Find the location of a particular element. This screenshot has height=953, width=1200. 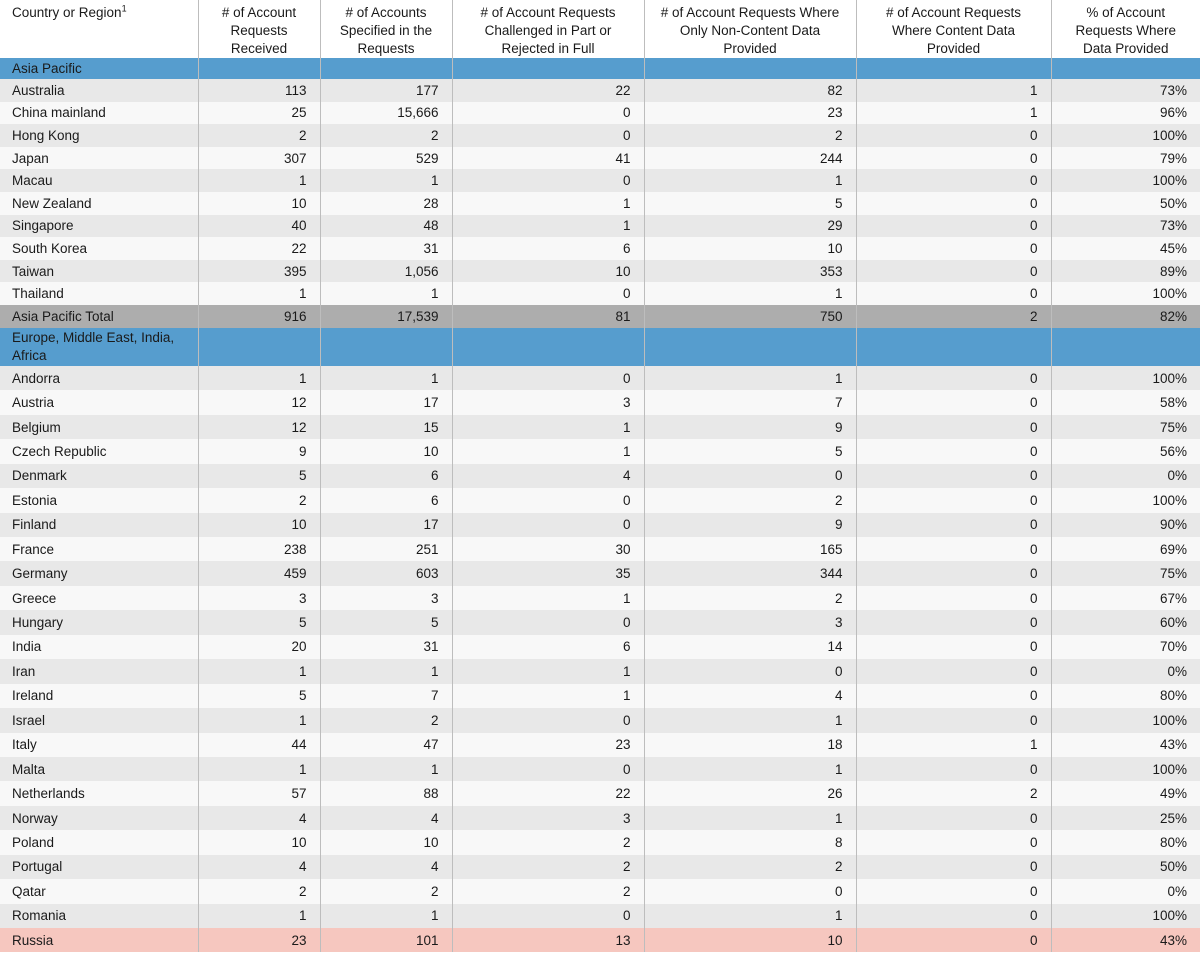

country-name: Finland is located at coordinates (99, 524).